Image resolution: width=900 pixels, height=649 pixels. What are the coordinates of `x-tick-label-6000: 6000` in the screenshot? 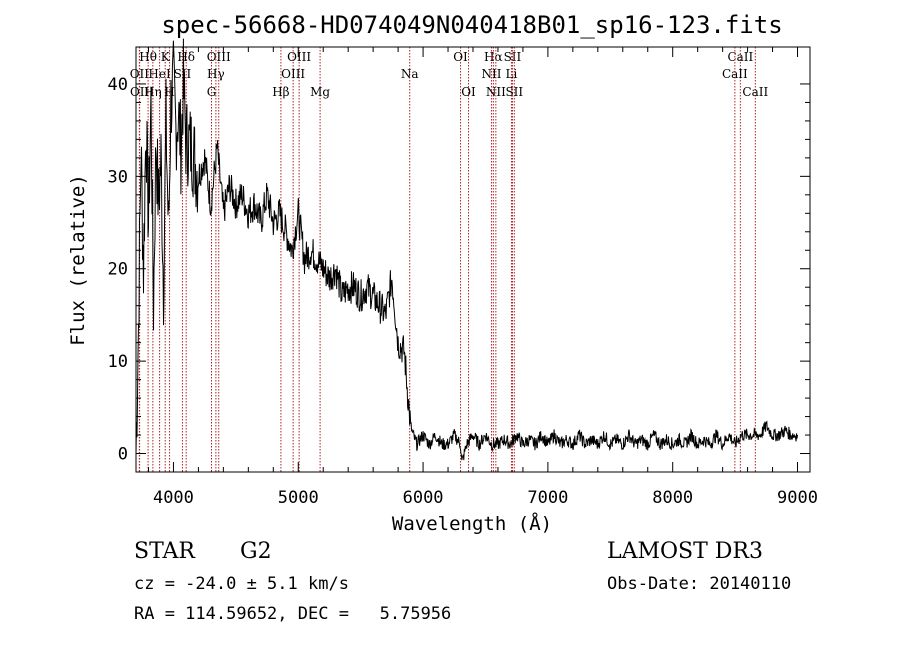 It's located at (423, 498).